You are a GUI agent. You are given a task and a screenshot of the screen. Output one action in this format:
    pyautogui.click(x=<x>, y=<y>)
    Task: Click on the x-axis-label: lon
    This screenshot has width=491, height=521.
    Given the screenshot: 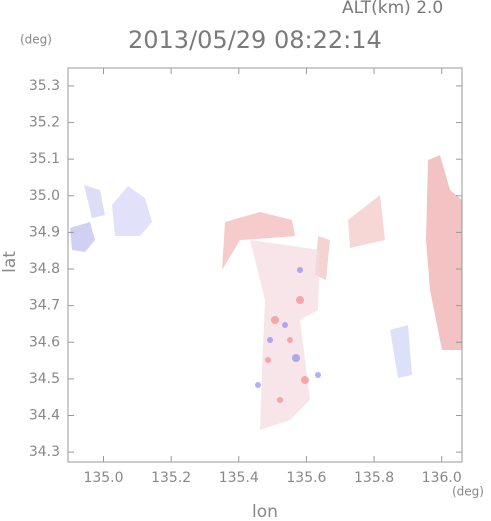 What is the action you would take?
    pyautogui.click(x=265, y=511)
    